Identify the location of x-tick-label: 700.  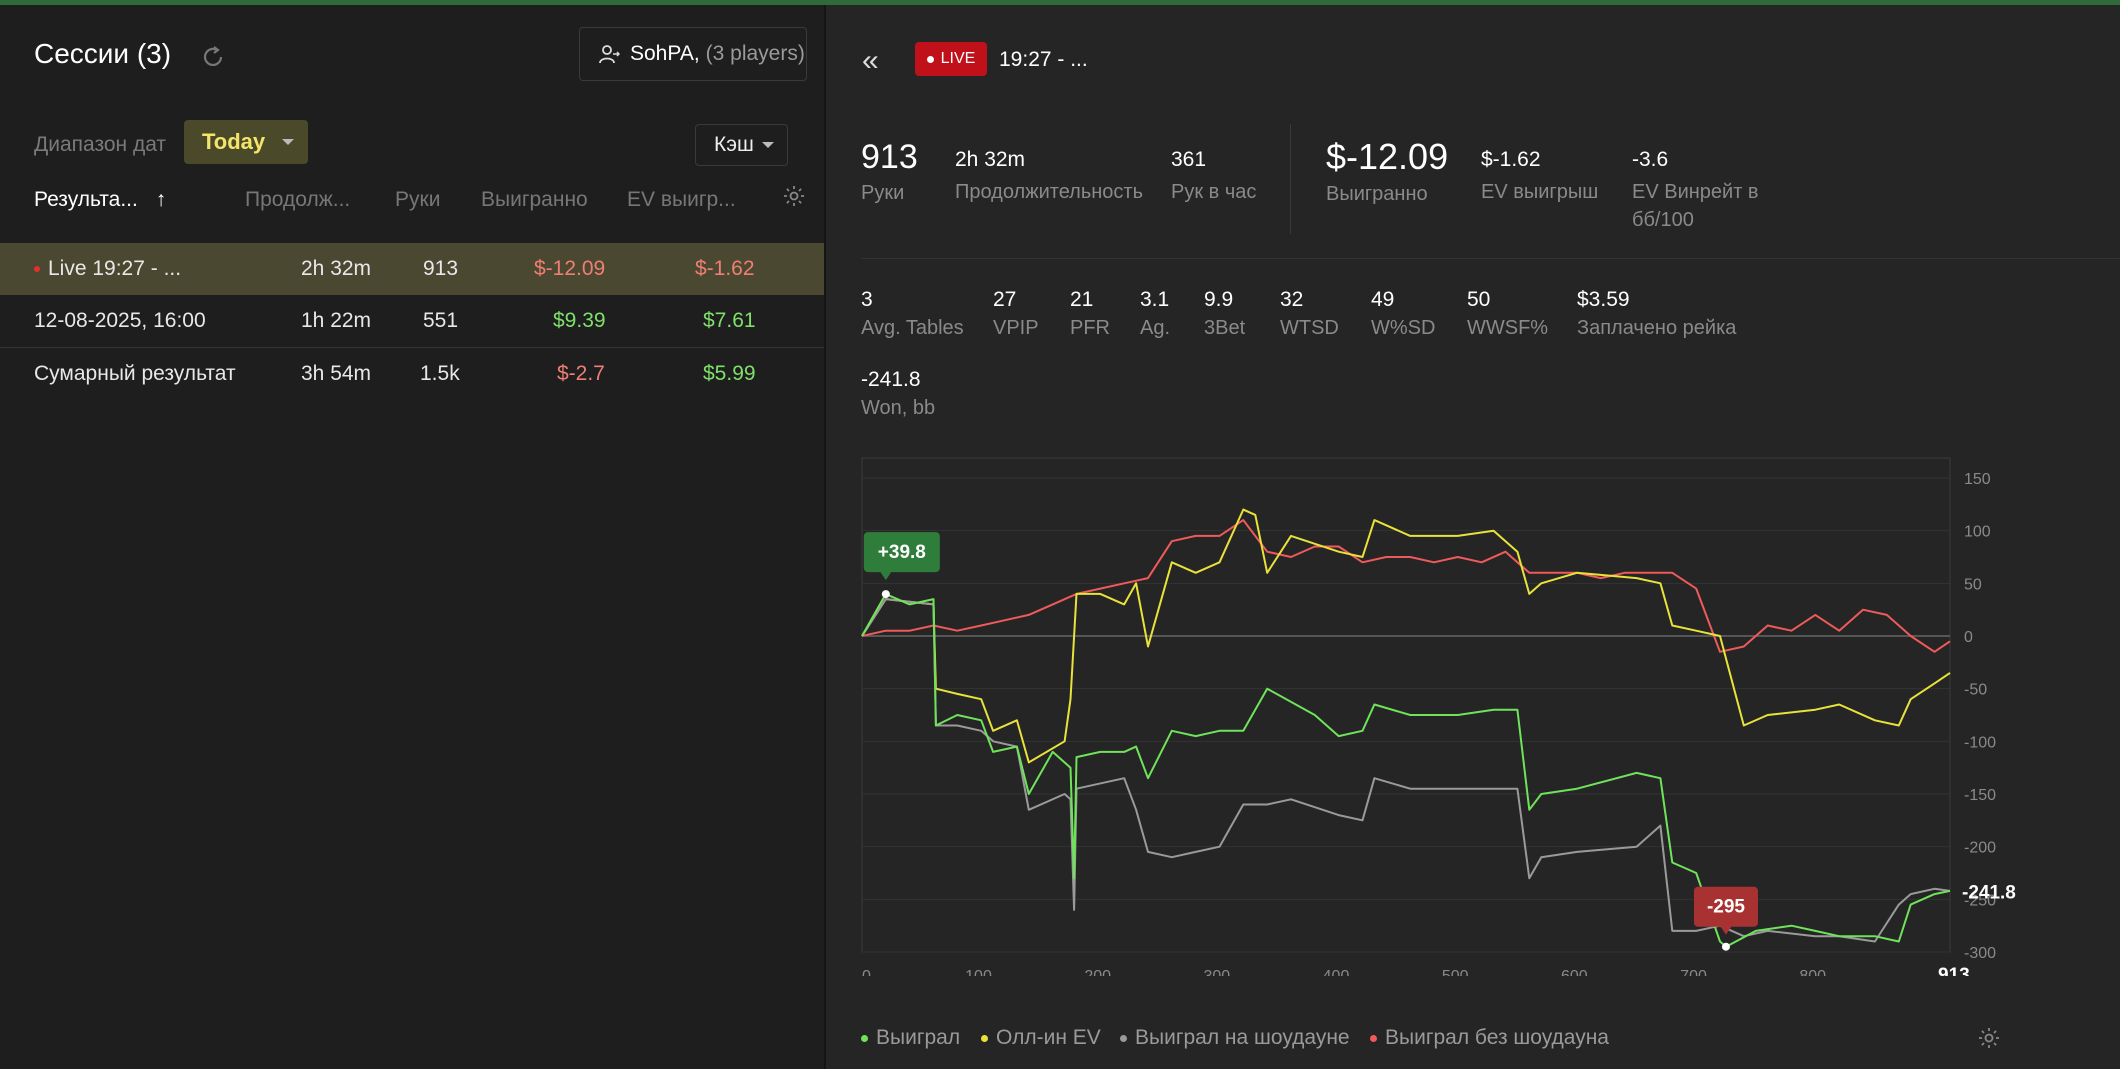
(1693, 972).